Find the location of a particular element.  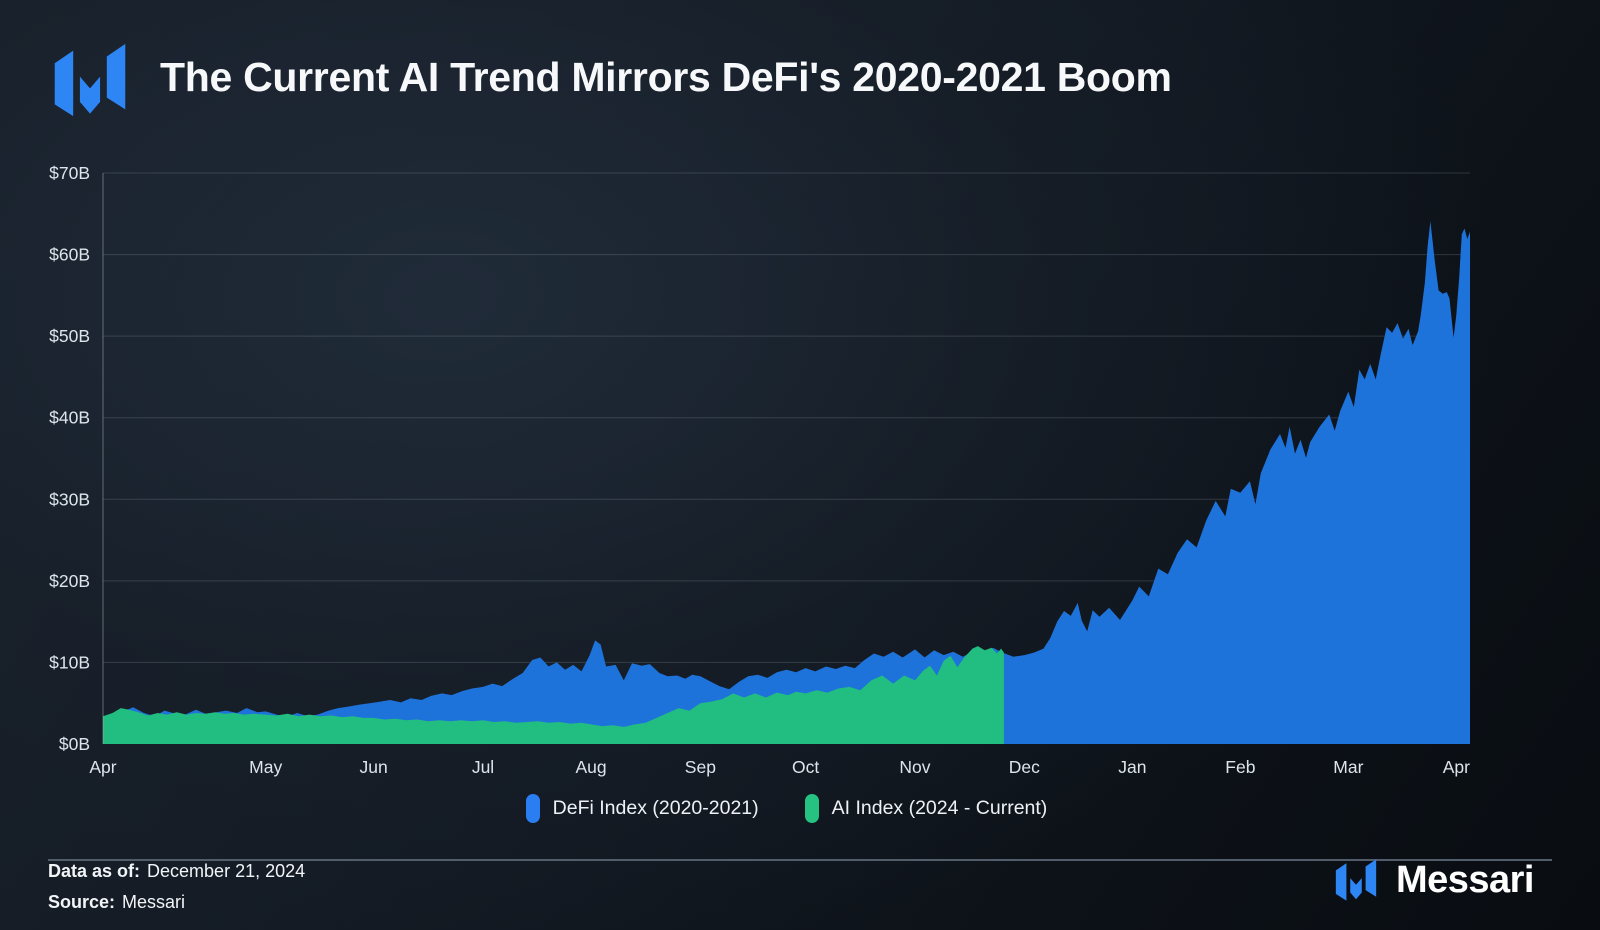

x-tick-label: Feb is located at coordinates (1240, 767).